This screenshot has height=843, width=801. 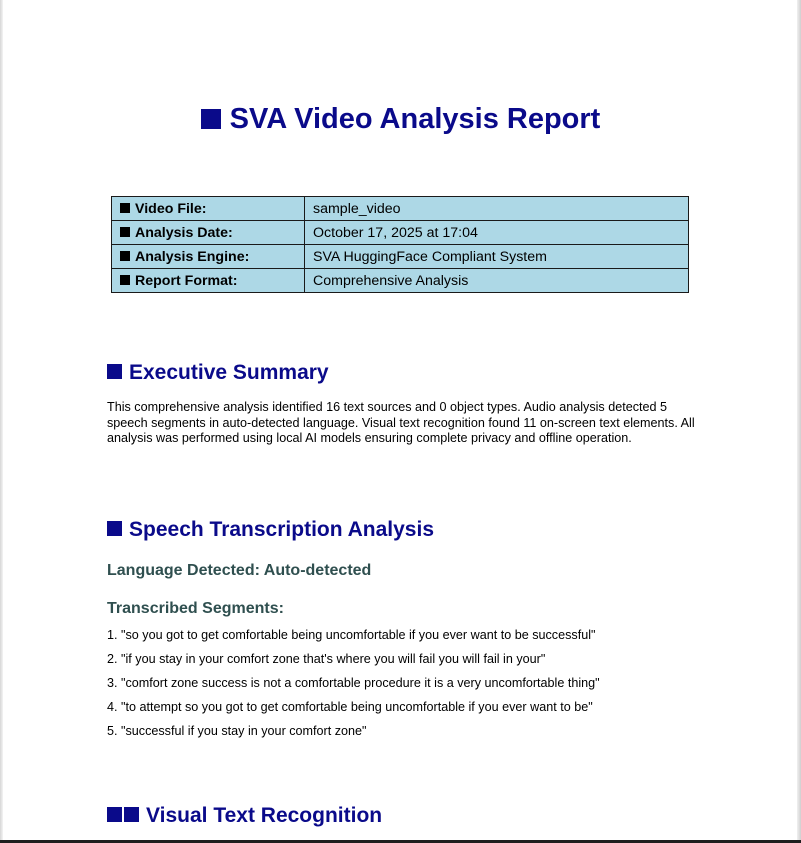 What do you see at coordinates (192, 256) in the screenshot?
I see `metadata-key: Analysis Engine:` at bounding box center [192, 256].